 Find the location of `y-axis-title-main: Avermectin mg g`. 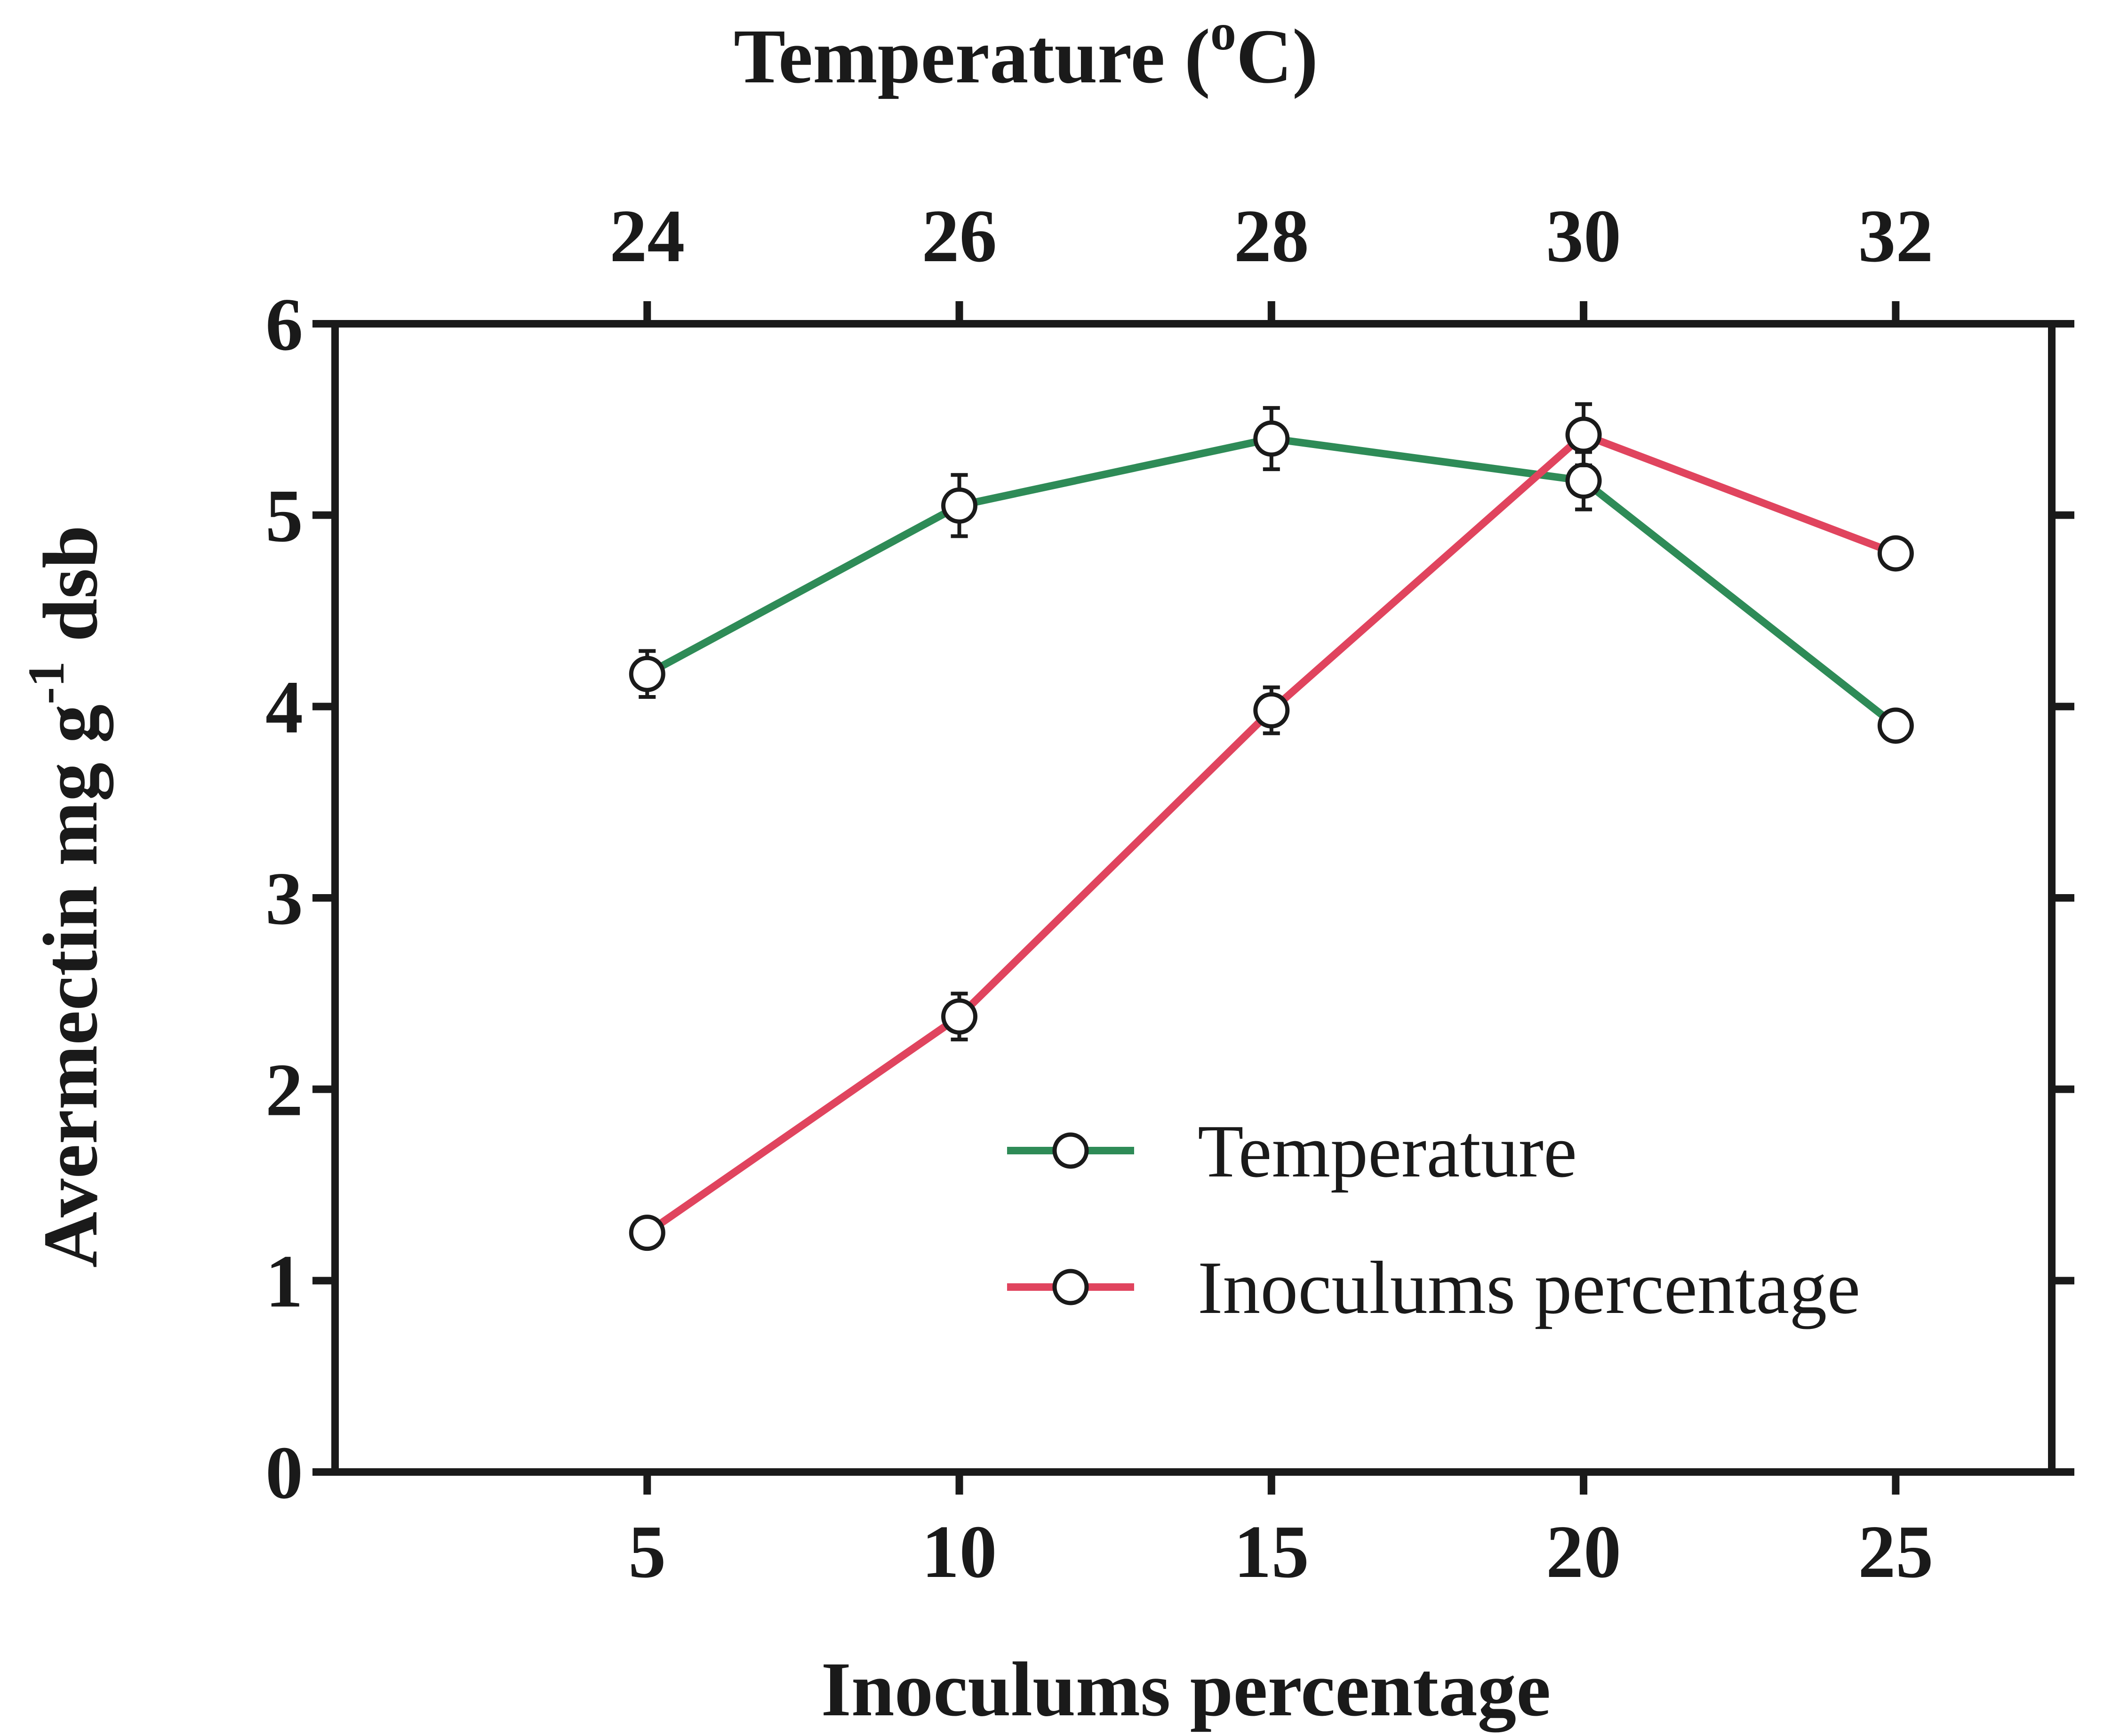

y-axis-title-main: Avermectin mg g is located at coordinates (70, 986).